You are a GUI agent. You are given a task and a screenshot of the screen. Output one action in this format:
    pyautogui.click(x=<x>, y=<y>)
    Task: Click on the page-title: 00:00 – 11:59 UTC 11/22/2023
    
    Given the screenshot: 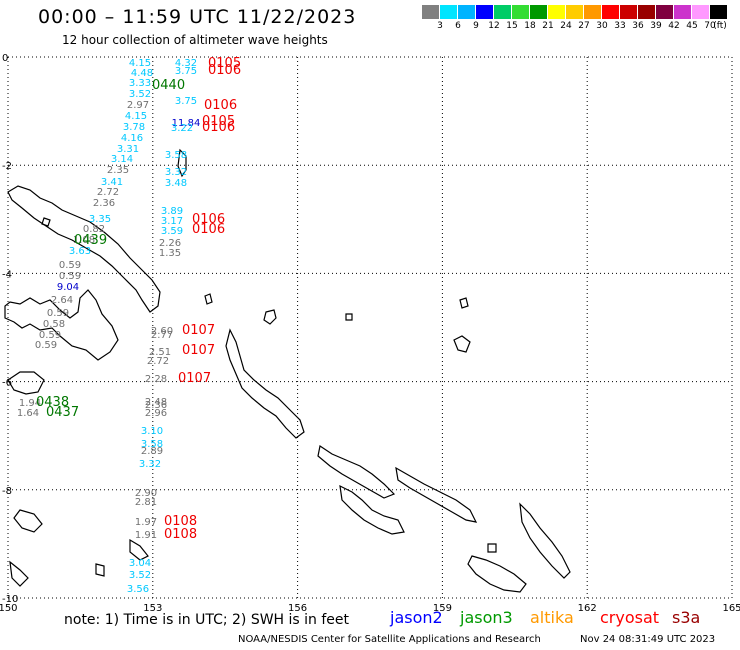 What is the action you would take?
    pyautogui.click(x=197, y=17)
    